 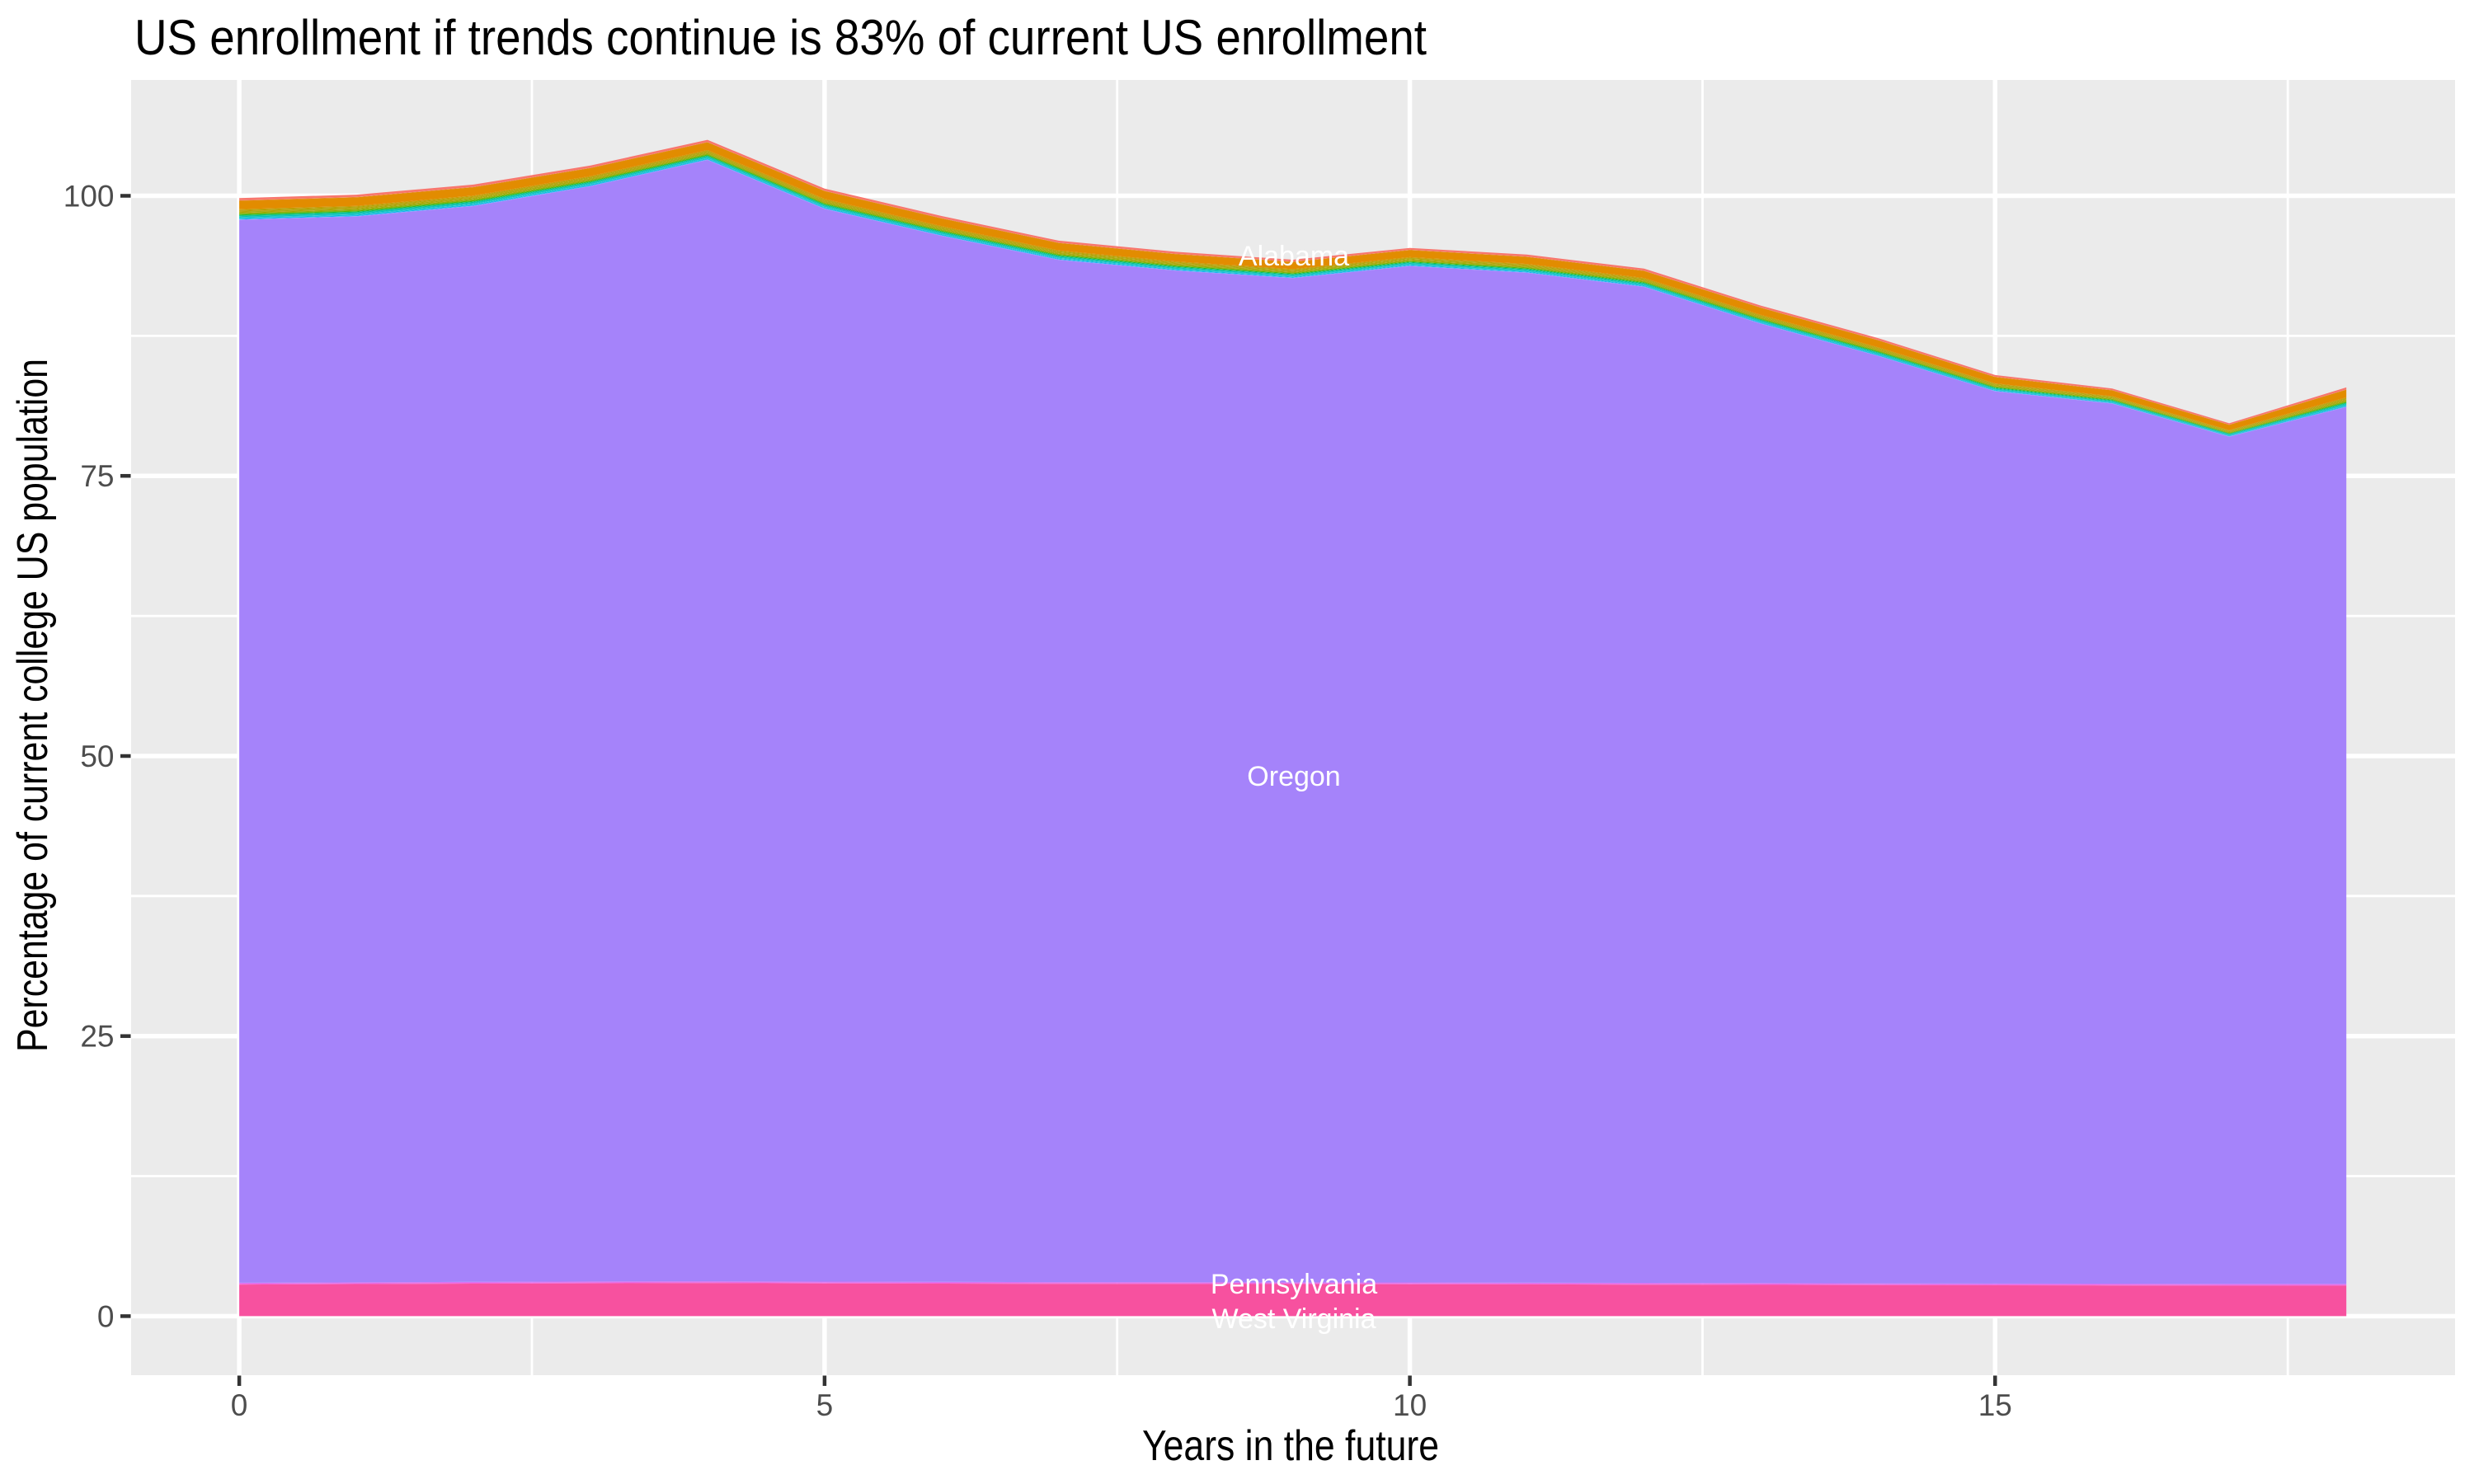 What do you see at coordinates (825, 1405) in the screenshot?
I see `svg-text: 5` at bounding box center [825, 1405].